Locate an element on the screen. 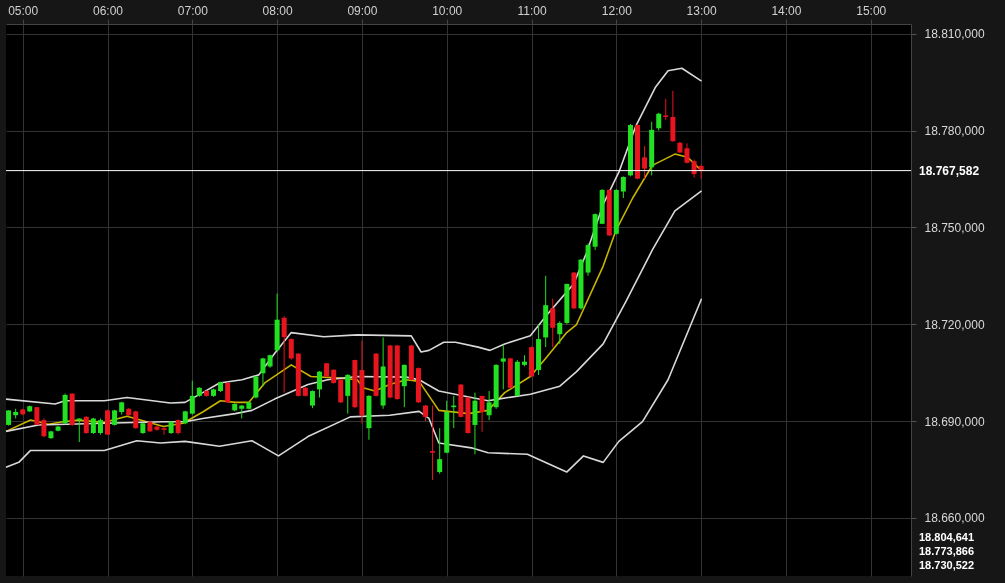  x-tick-label: 15:00 is located at coordinates (871, 10).